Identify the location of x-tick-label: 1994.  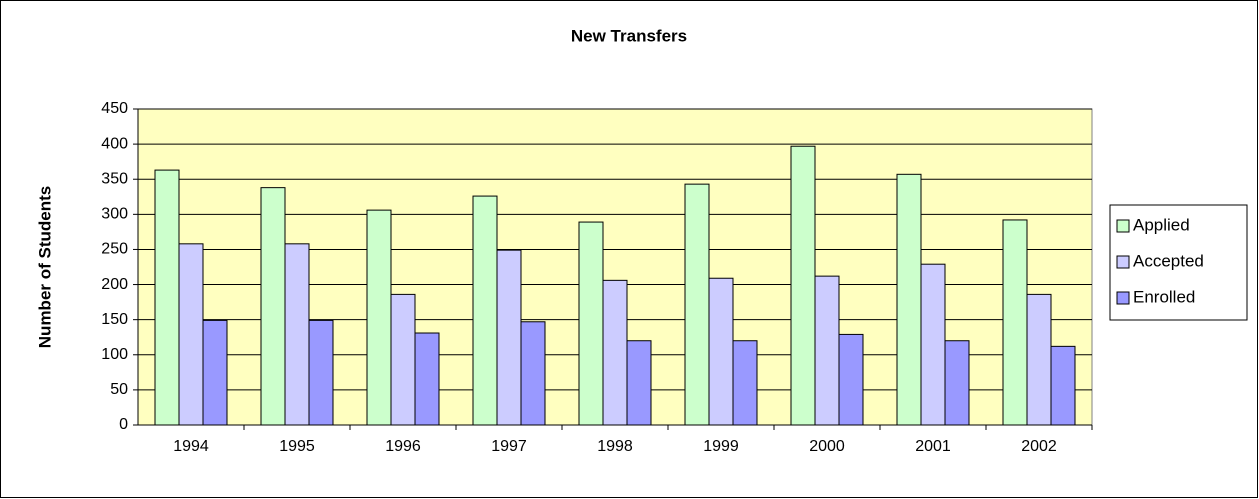
(191, 446).